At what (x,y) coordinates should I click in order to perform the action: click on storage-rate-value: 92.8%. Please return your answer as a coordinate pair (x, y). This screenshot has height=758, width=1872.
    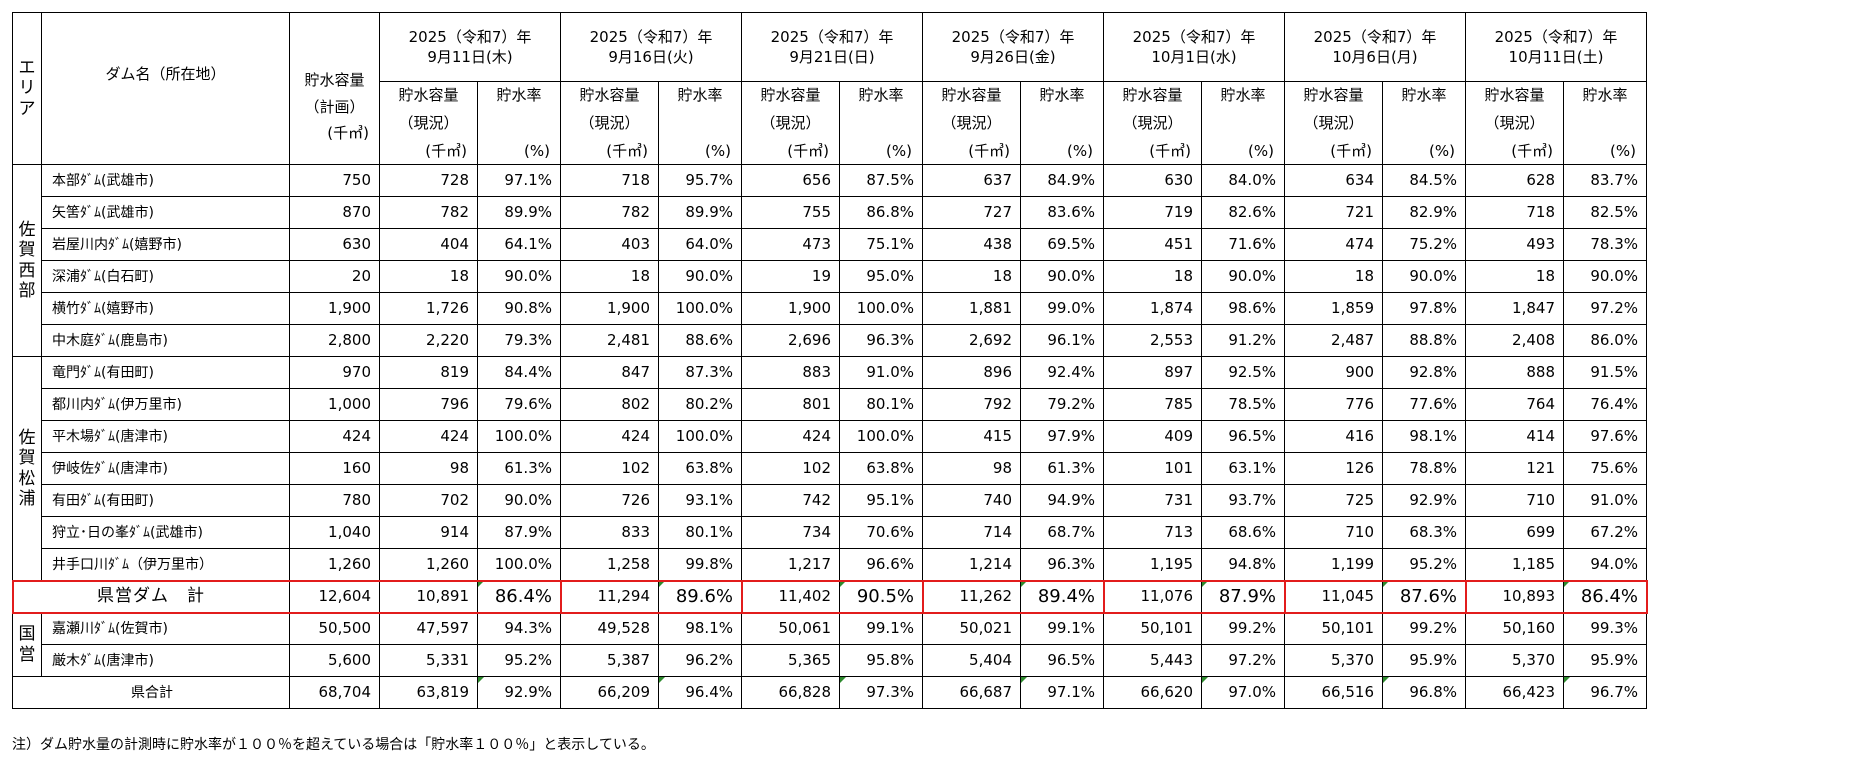
    Looking at the image, I should click on (1433, 372).